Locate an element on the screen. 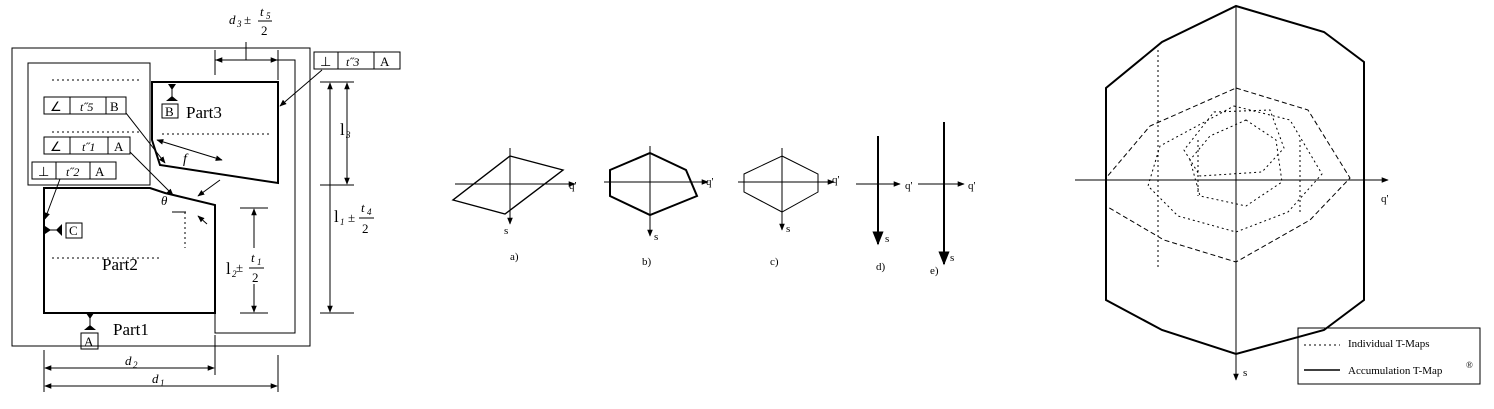 The image size is (1494, 409). dim-l2-pm: ± is located at coordinates (239, 267).